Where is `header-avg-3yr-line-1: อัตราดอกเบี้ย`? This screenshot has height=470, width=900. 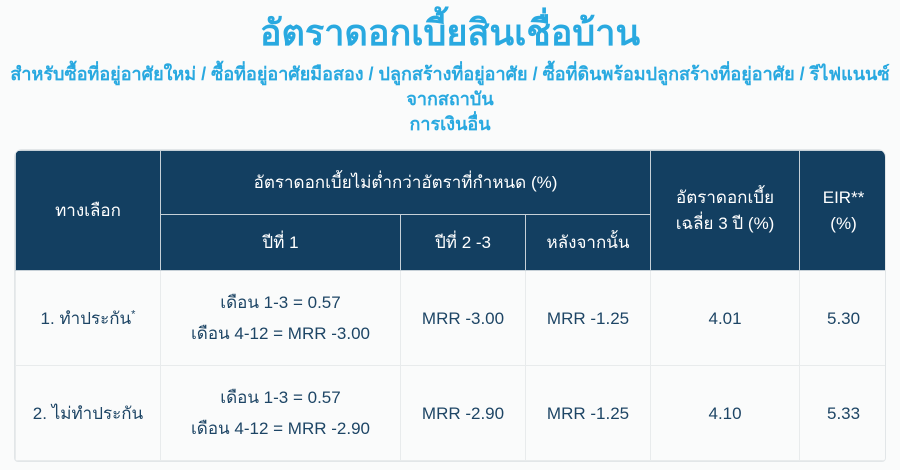 header-avg-3yr-line-1: อัตราดอกเบี้ย is located at coordinates (725, 197).